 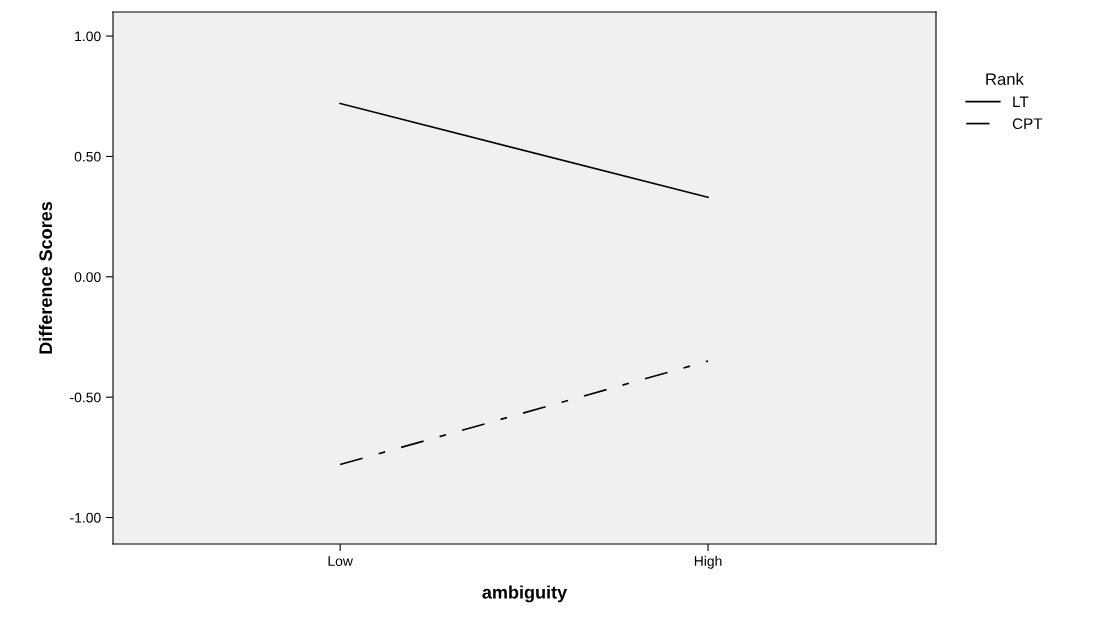 I want to click on y-tick-label: 1.00, so click(x=88, y=36).